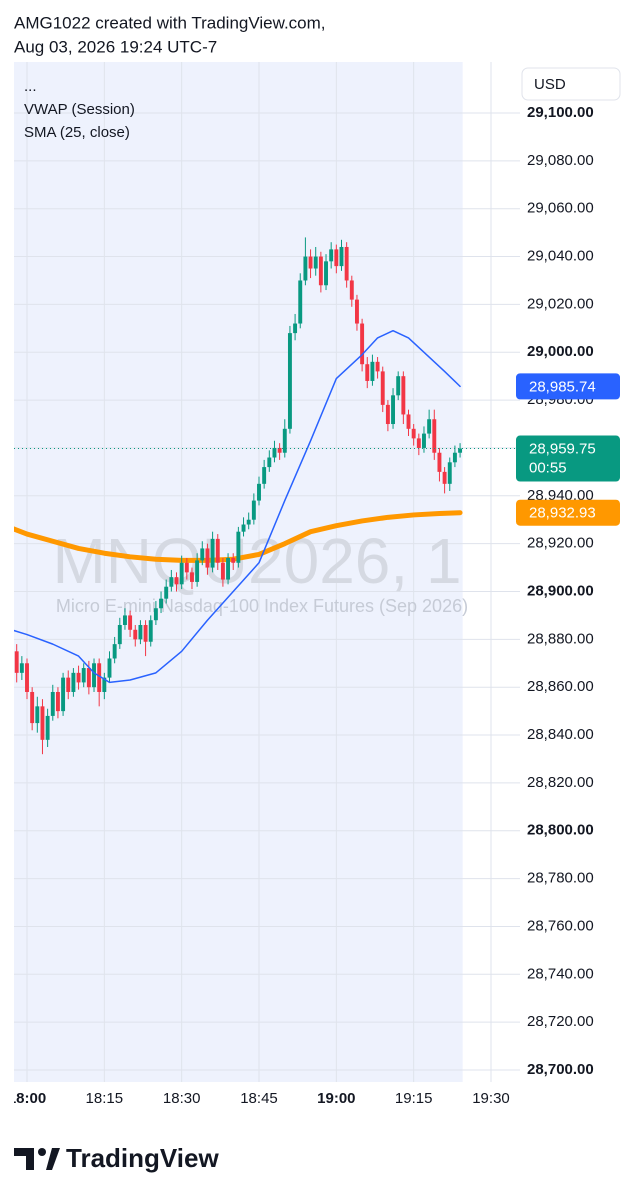 Image resolution: width=640 pixels, height=1200 pixels. Describe the element at coordinates (550, 84) in the screenshot. I see `currency: USD` at that location.